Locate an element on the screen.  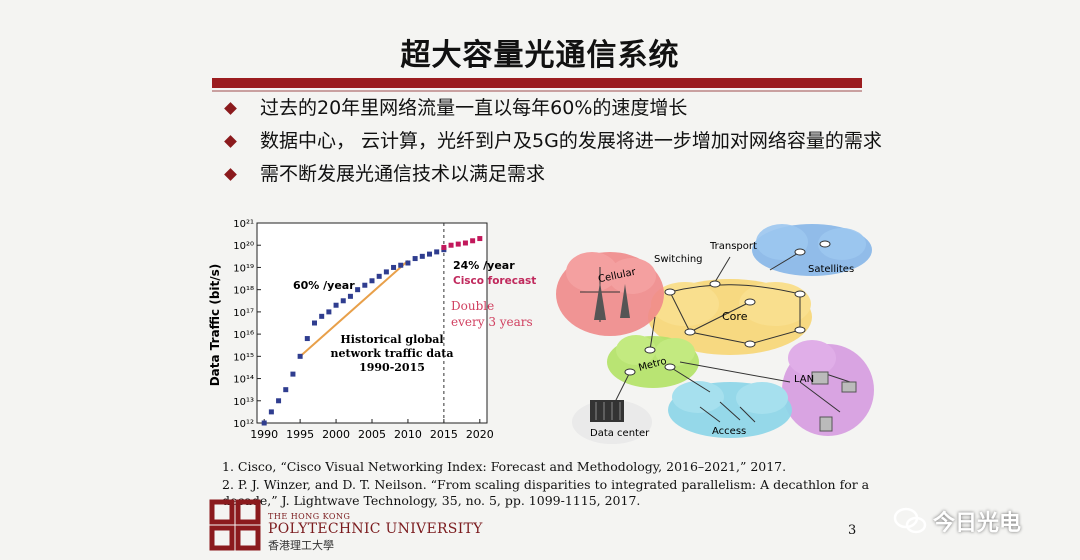
y-tick-label: 10¹⁵ is located at coordinates (243, 357).